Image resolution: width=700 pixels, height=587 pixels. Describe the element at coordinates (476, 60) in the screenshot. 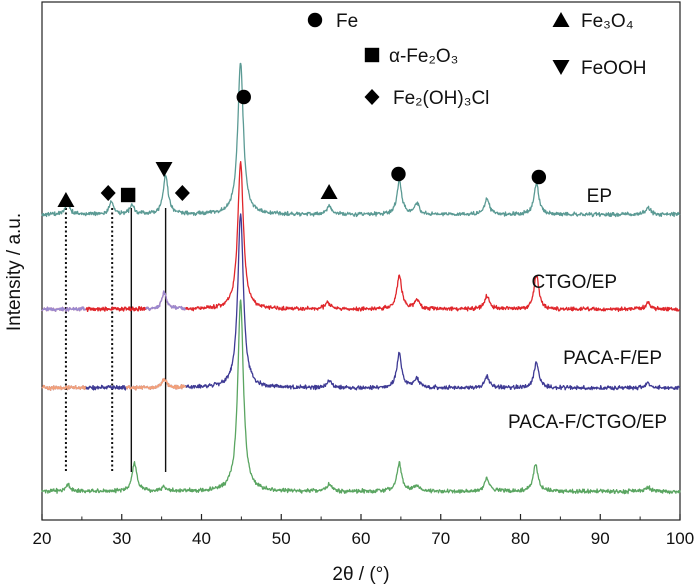

I see `legend: Fe α-Fe₂O₃ Fe₂(OH)₃Cl Fe₃O₄ FeOOH` at that location.